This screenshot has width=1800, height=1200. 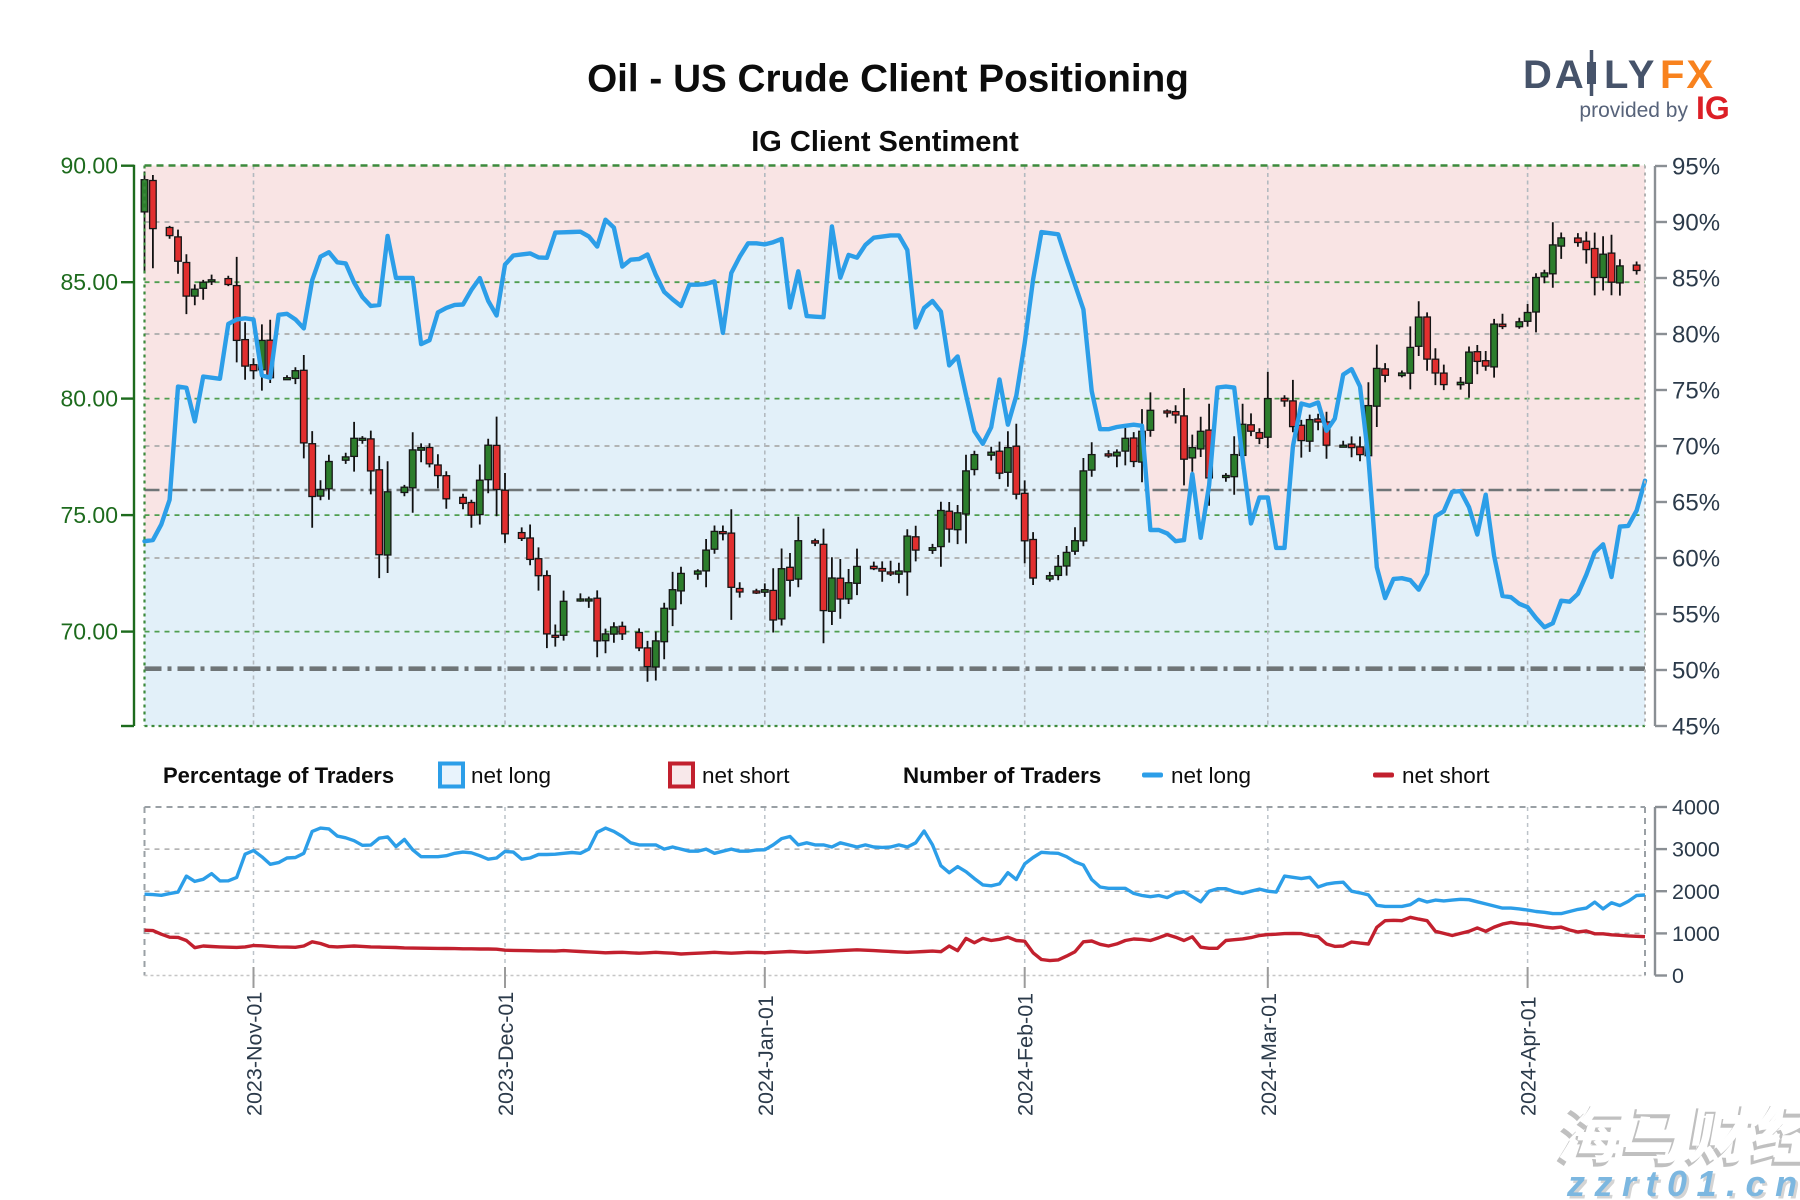 What do you see at coordinates (1696, 279) in the screenshot?
I see `svg-text: 85%` at bounding box center [1696, 279].